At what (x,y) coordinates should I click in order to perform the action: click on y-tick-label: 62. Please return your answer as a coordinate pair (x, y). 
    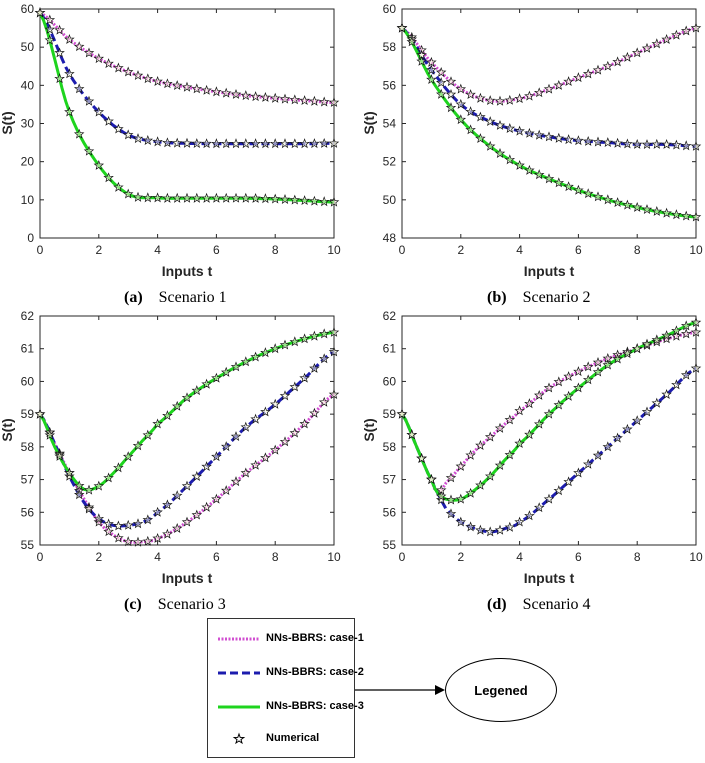
    Looking at the image, I should click on (28, 316).